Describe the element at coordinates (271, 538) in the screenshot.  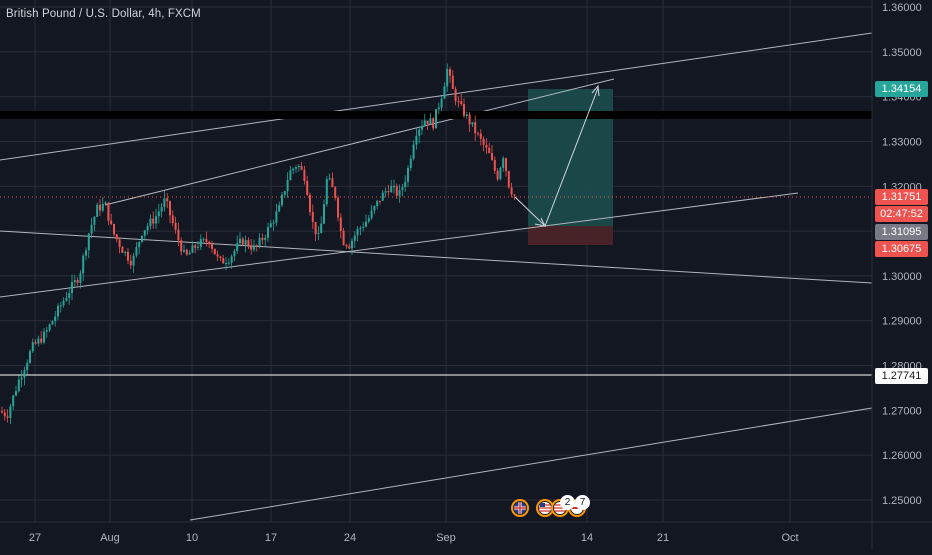
I see `x-tick-label: 17` at that location.